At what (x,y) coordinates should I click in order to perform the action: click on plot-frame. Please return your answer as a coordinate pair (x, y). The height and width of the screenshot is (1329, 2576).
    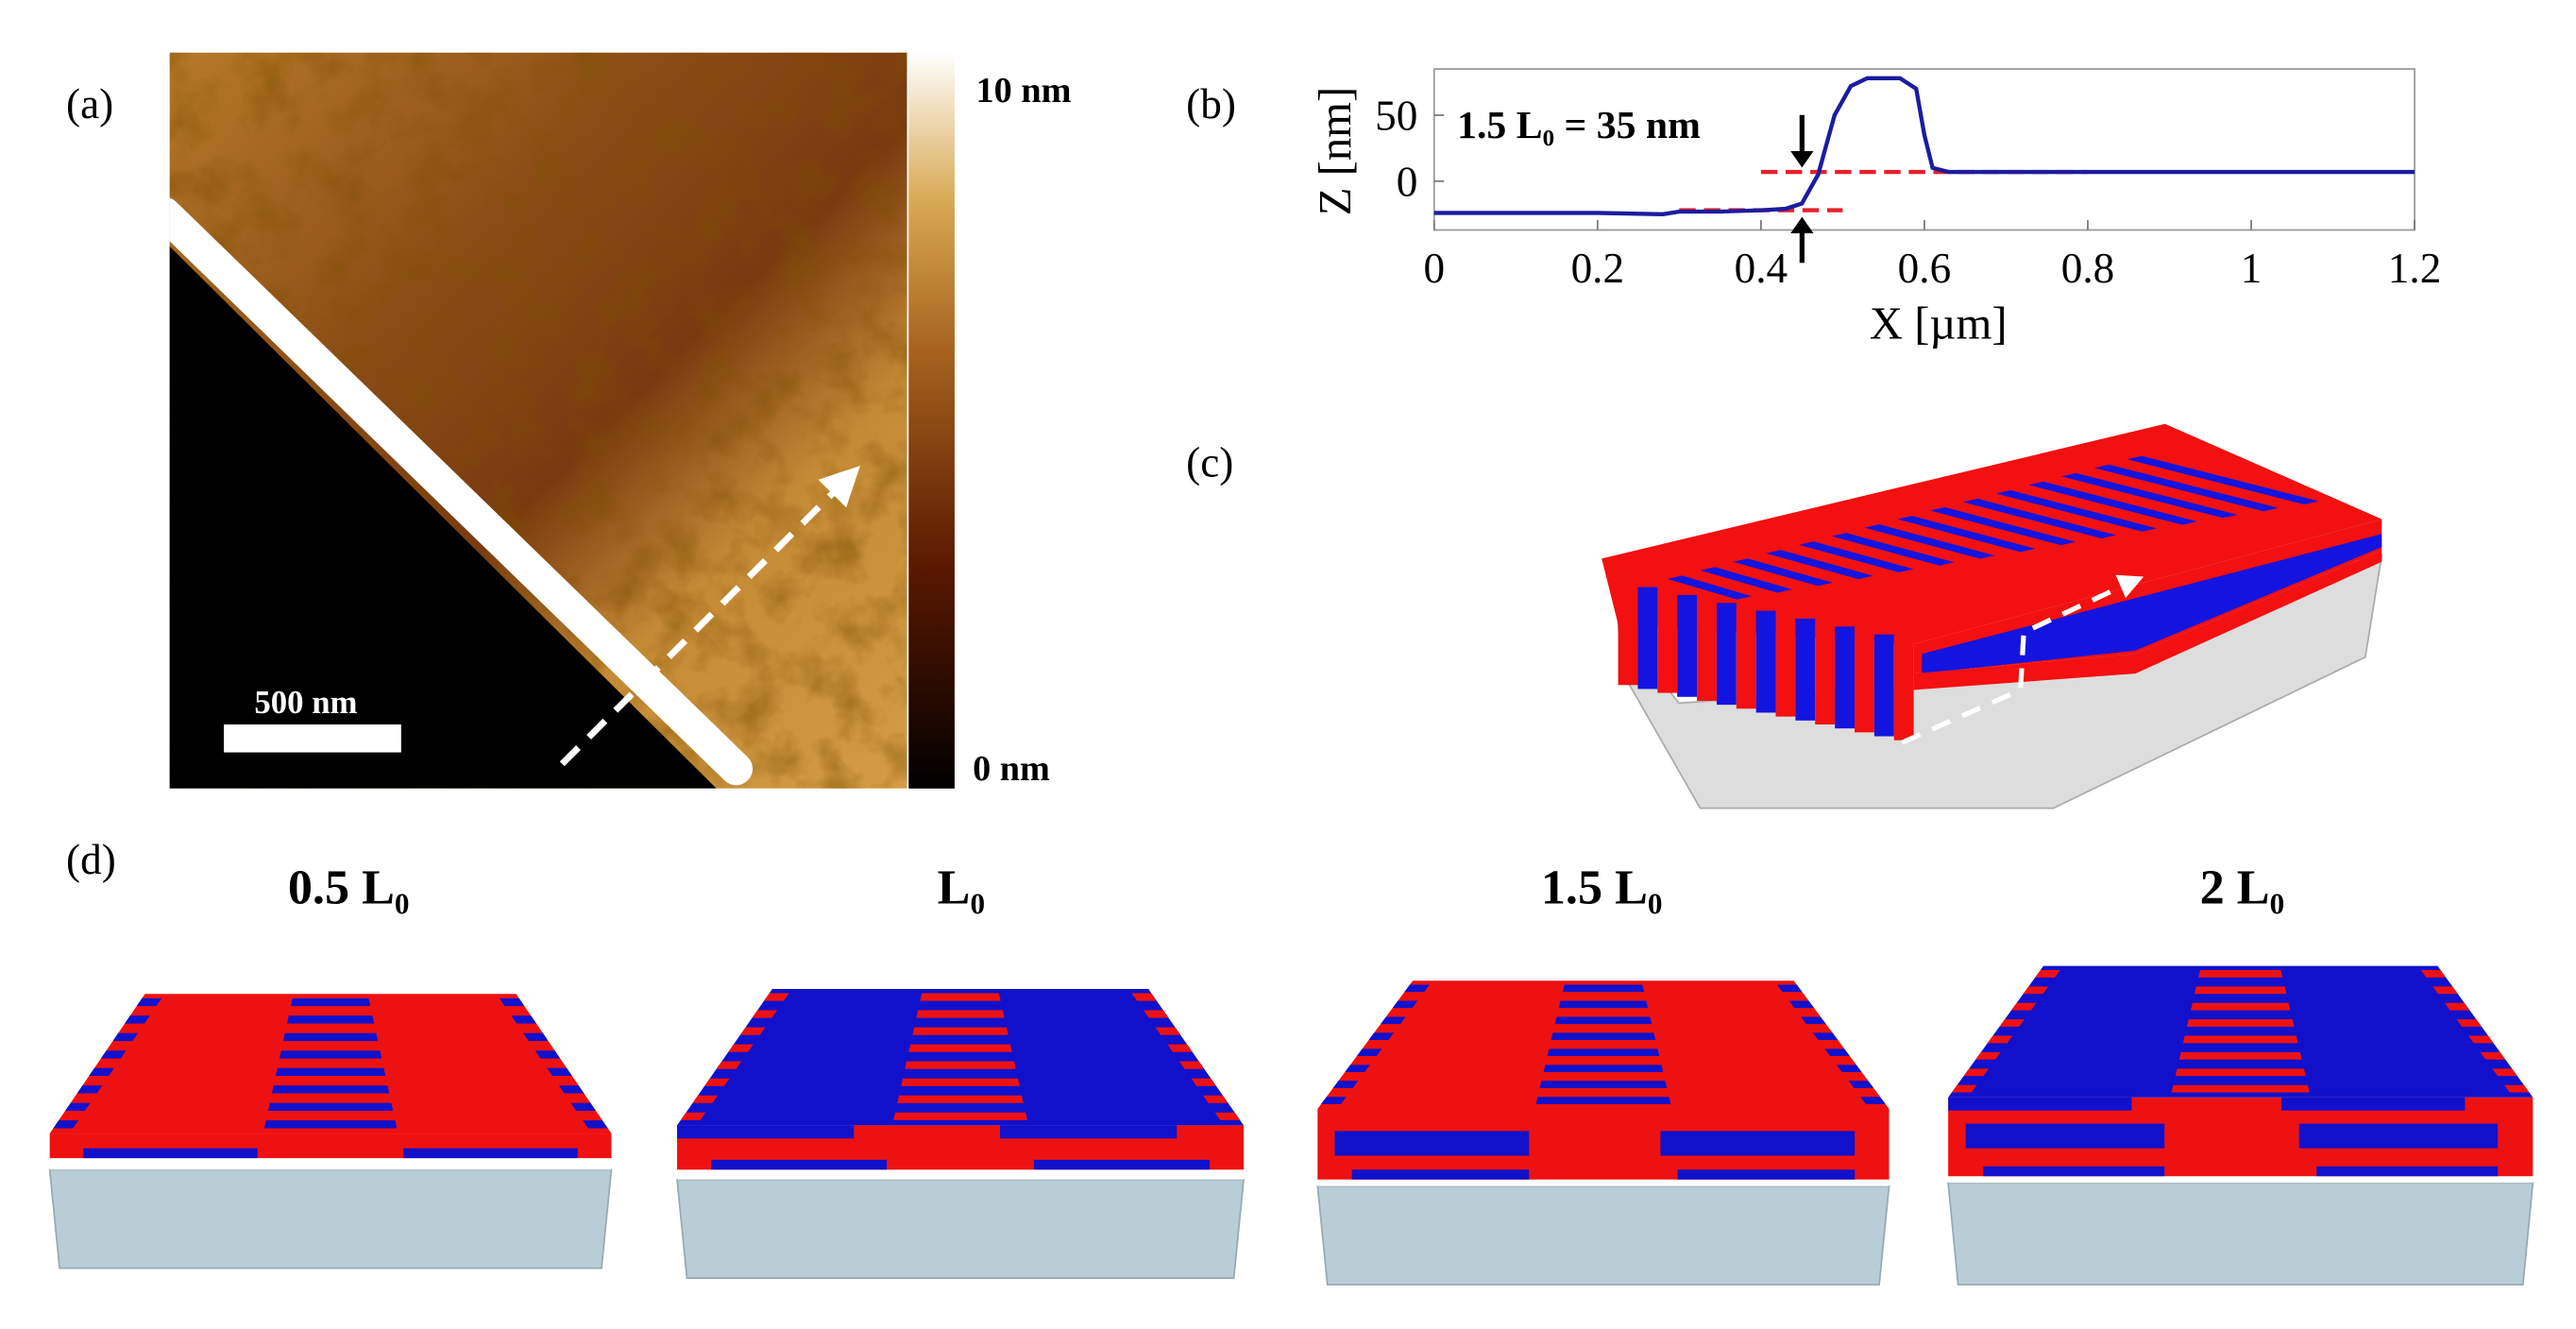
    Looking at the image, I should click on (1923, 149).